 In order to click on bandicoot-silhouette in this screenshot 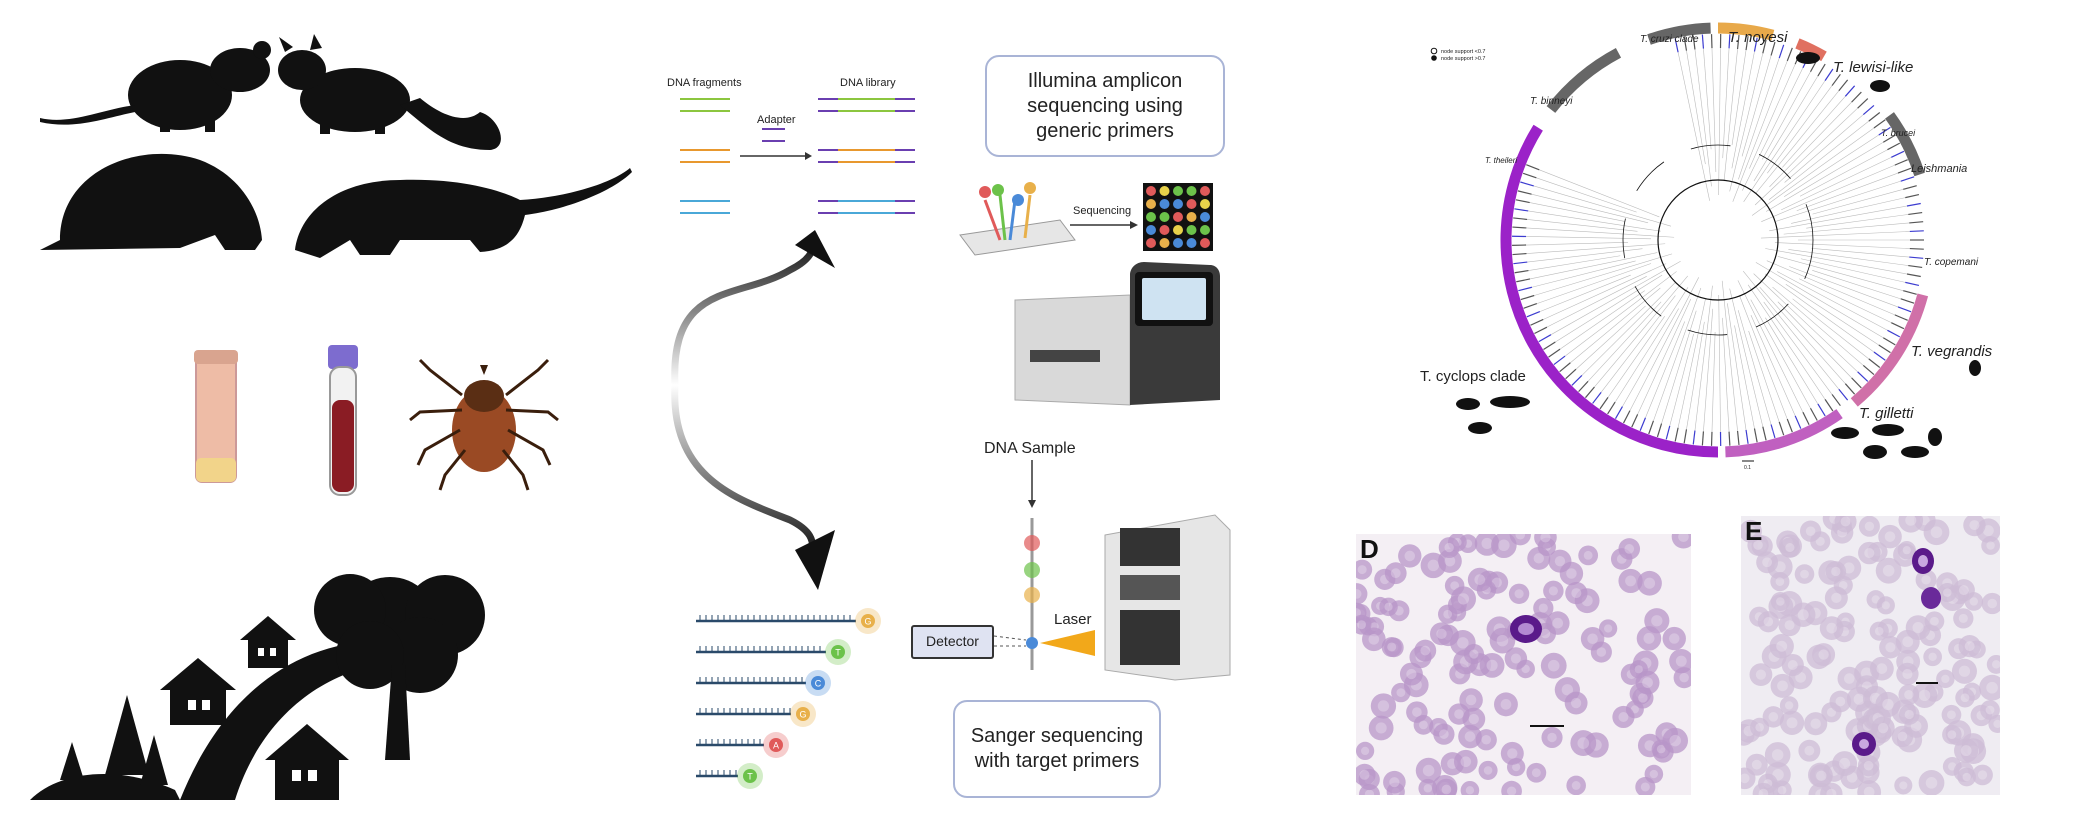, I will do `click(151, 201)`.